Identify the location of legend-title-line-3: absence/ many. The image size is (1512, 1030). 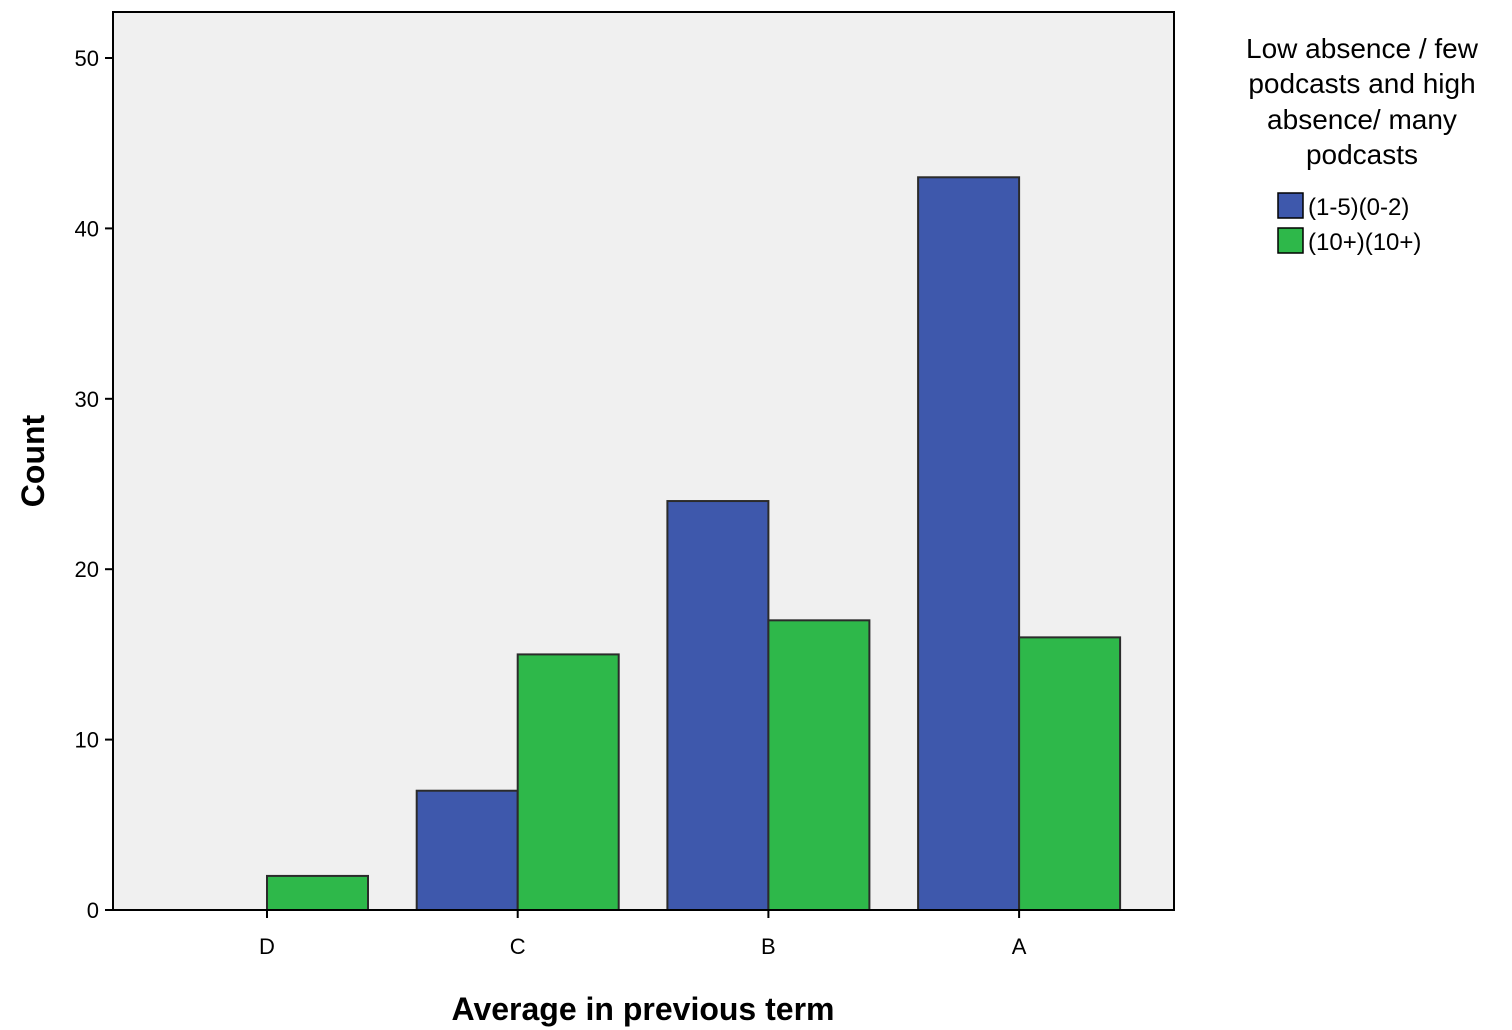
(1362, 119).